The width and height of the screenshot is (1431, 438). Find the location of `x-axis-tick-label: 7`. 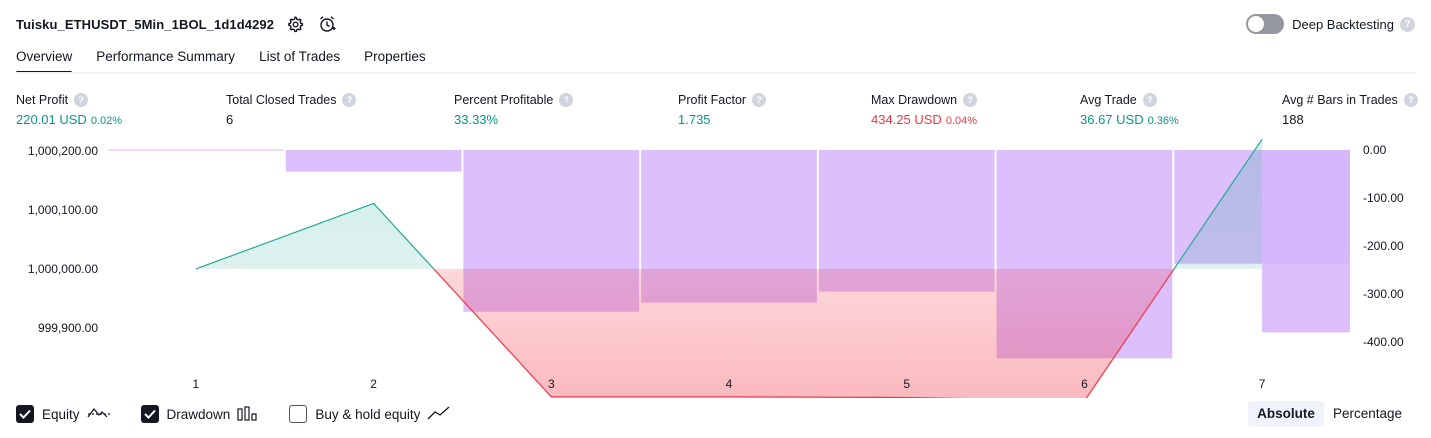

x-axis-tick-label: 7 is located at coordinates (1262, 384).